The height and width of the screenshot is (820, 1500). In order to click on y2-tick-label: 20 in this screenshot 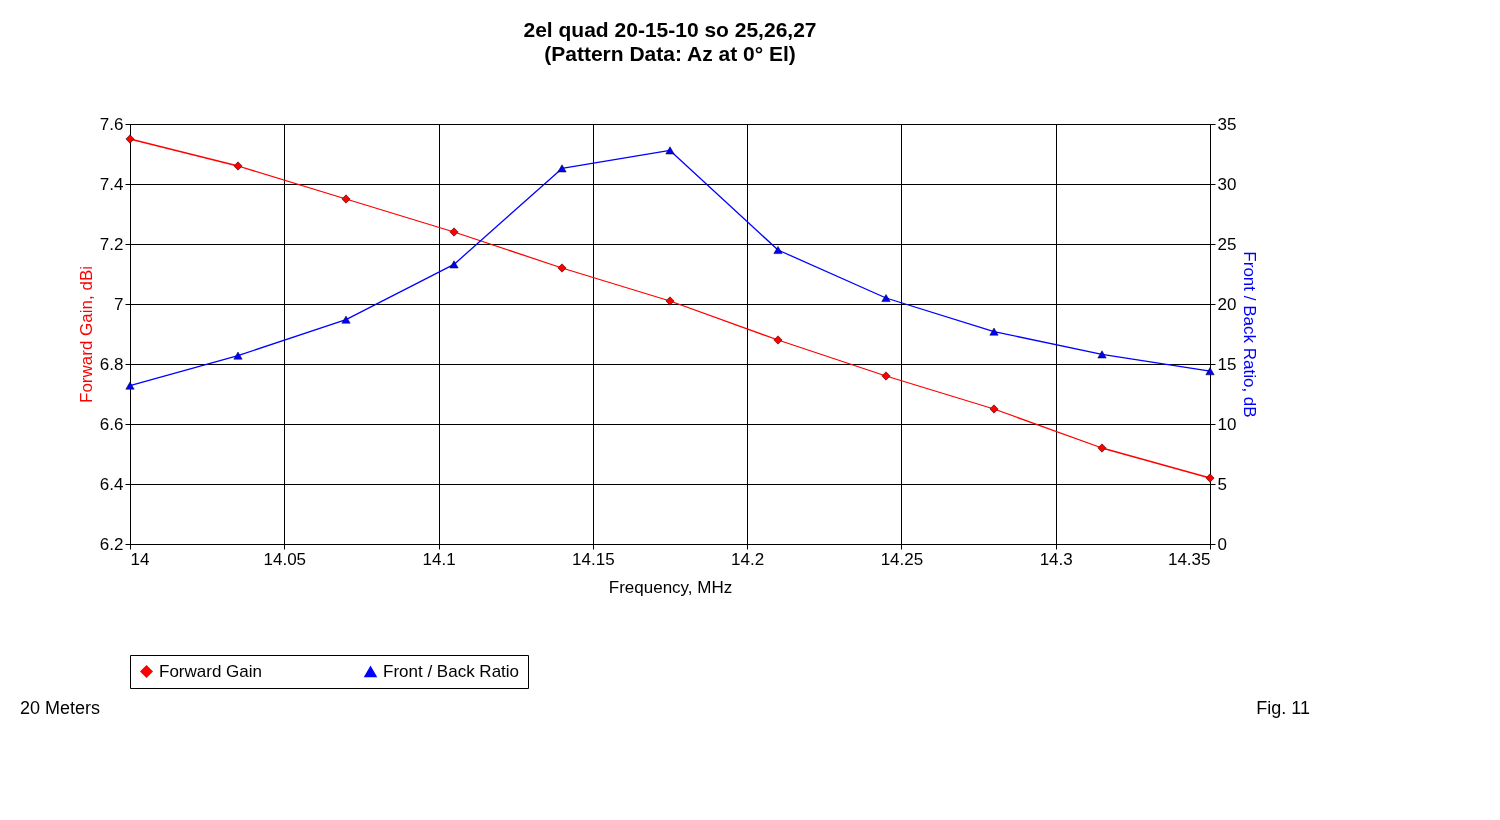, I will do `click(1227, 304)`.